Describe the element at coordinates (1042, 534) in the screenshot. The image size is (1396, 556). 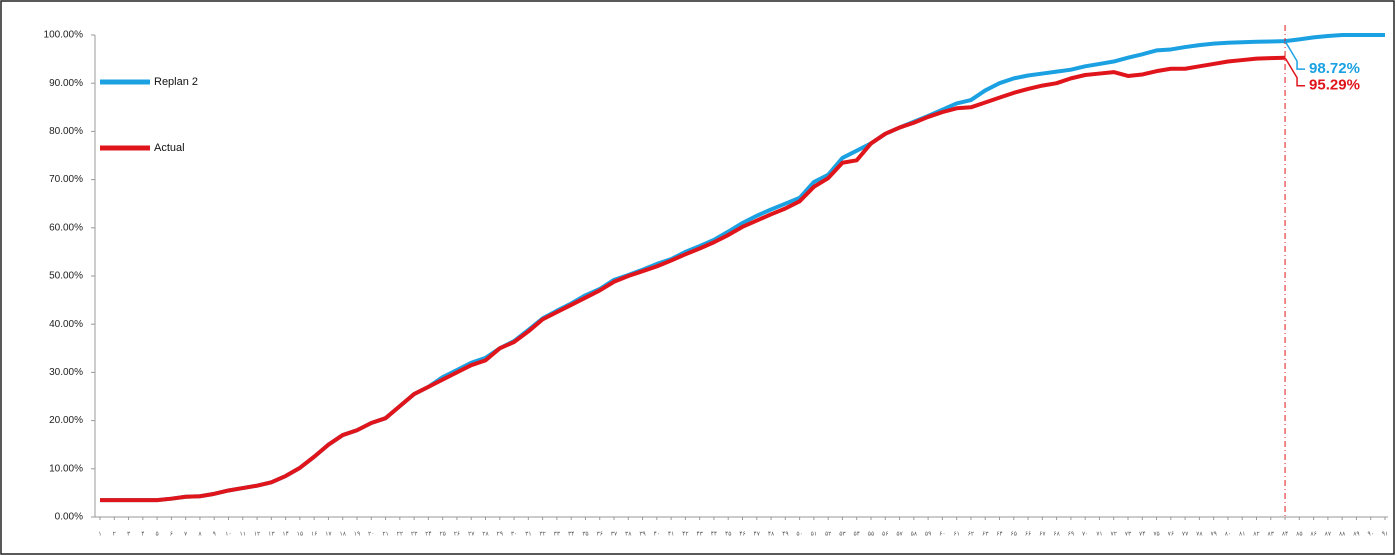
I see `x-tick-label: ۶۷` at that location.